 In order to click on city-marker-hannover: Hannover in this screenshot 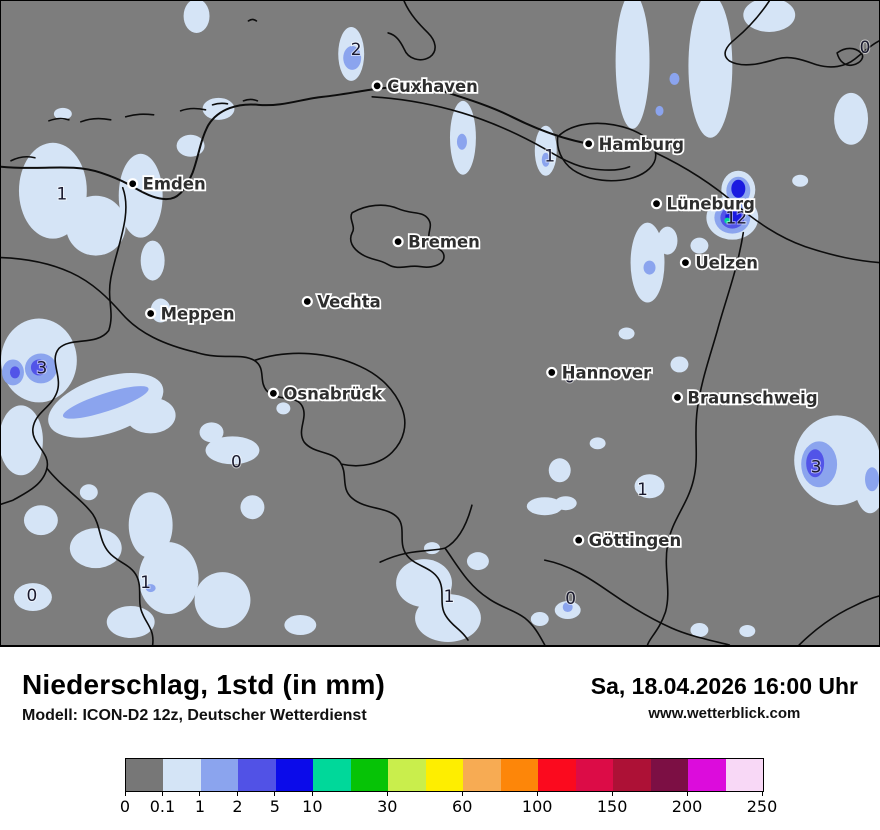, I will do `click(600, 373)`.